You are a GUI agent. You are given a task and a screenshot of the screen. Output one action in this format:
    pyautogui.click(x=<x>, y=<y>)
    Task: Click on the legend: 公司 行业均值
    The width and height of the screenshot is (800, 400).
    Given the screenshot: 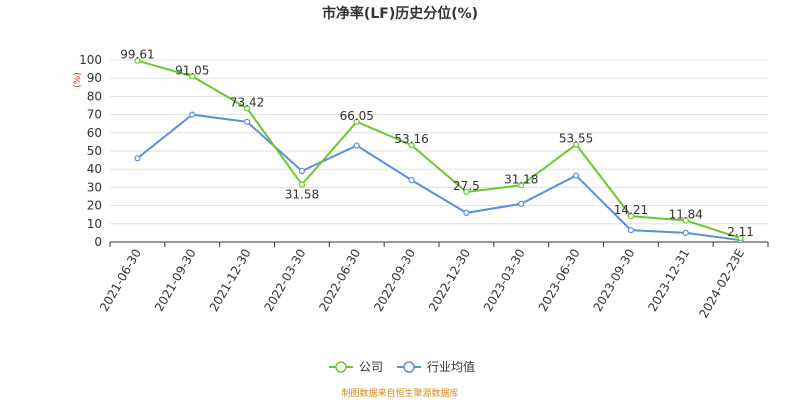 What is the action you would take?
    pyautogui.click(x=402, y=366)
    